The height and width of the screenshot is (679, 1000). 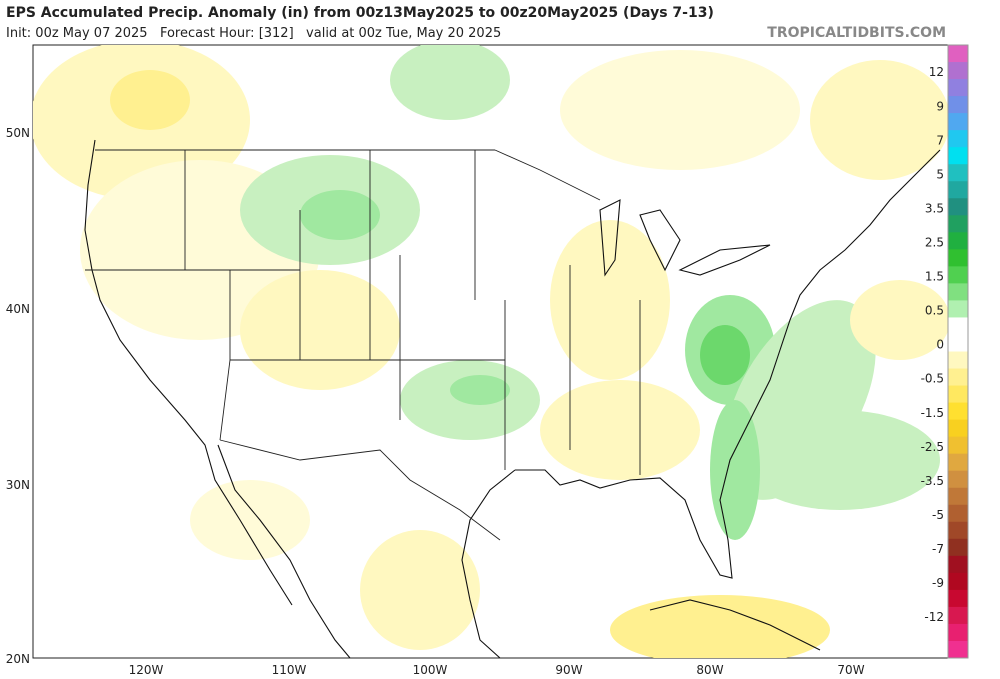 I want to click on colorbar-label: 0, so click(x=940, y=345).